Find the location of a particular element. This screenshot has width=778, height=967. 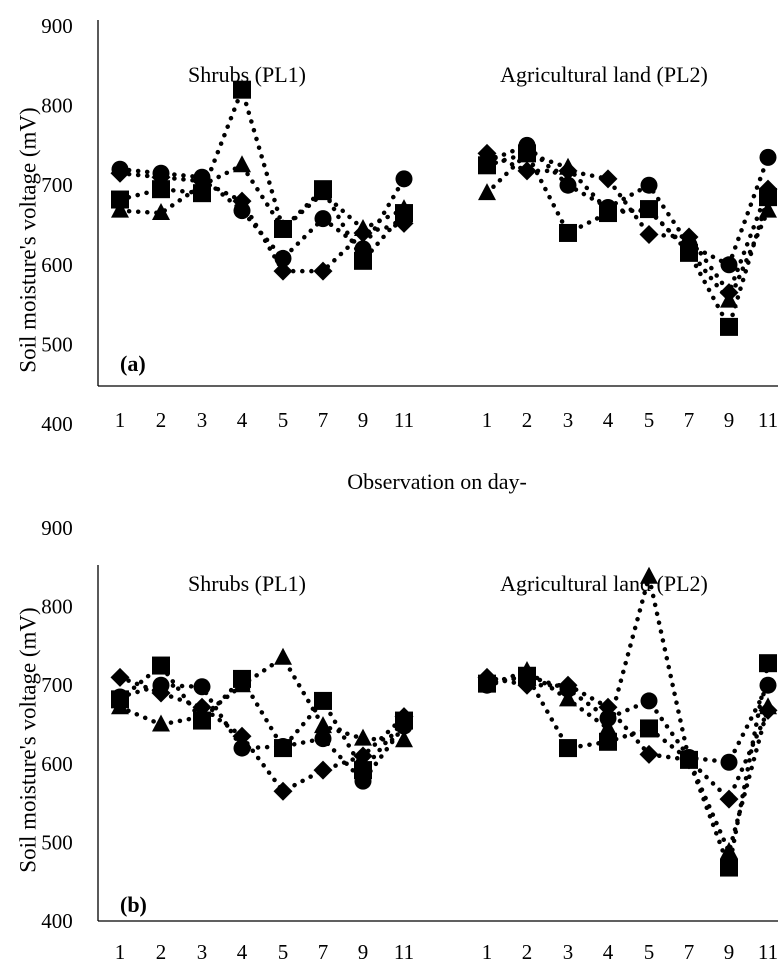

group-agricultural-land-pl2: Agricultural land (PL2) 1 2 3 4 5 7 9 11 is located at coordinates (627, 247).